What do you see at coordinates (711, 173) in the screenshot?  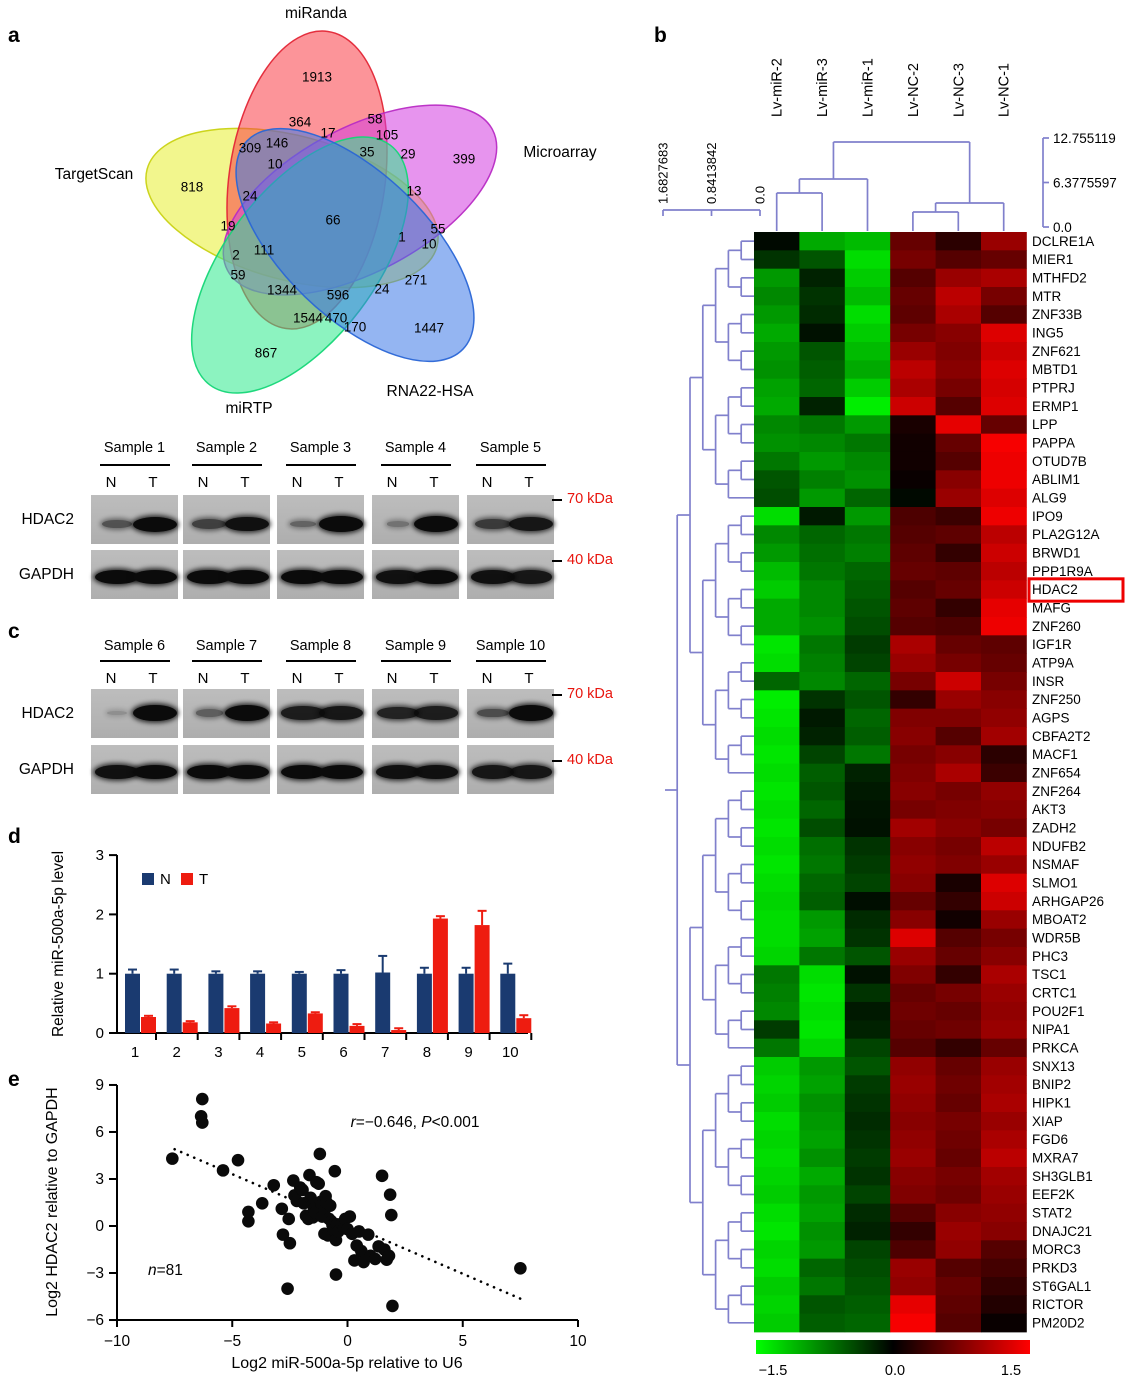 I see `row-scale-tick-label: 0.8413842` at bounding box center [711, 173].